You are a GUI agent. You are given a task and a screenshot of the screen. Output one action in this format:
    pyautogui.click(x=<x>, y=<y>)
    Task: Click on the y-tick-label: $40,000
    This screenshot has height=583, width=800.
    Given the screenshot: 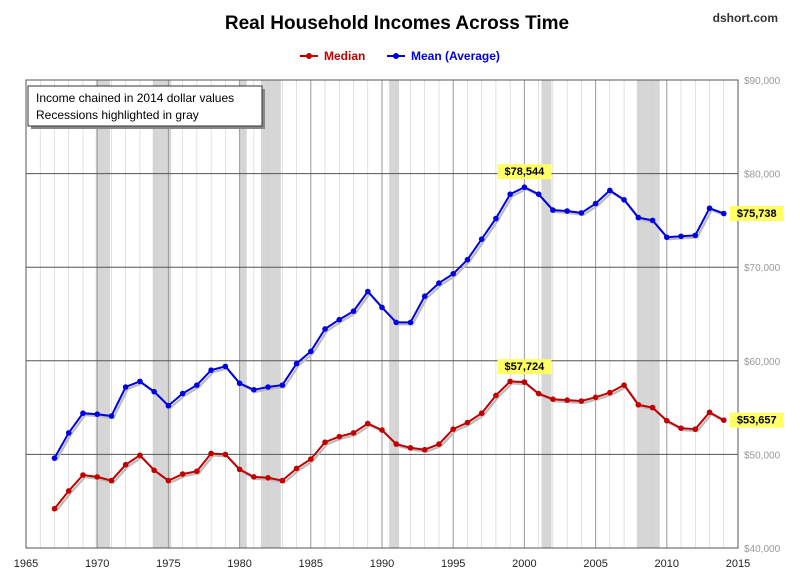 What is the action you would take?
    pyautogui.click(x=762, y=549)
    